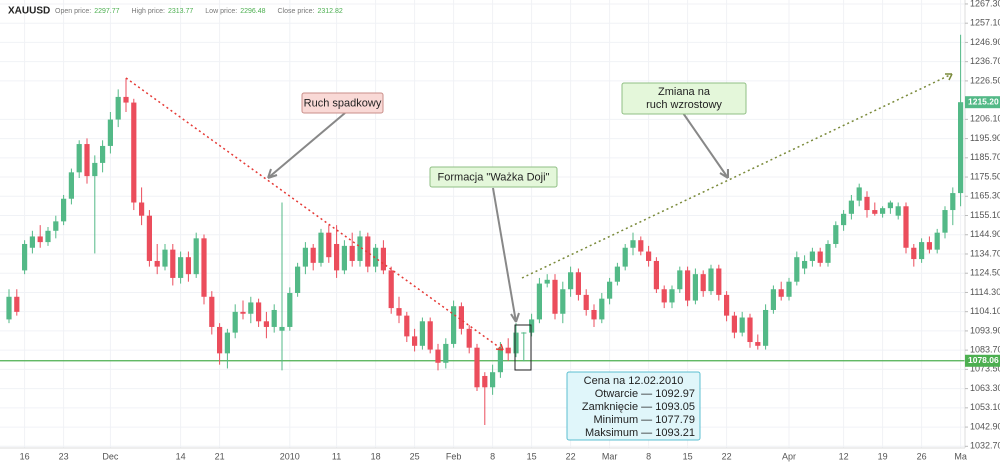  I want to click on header-value: 2313.77, so click(180, 11).